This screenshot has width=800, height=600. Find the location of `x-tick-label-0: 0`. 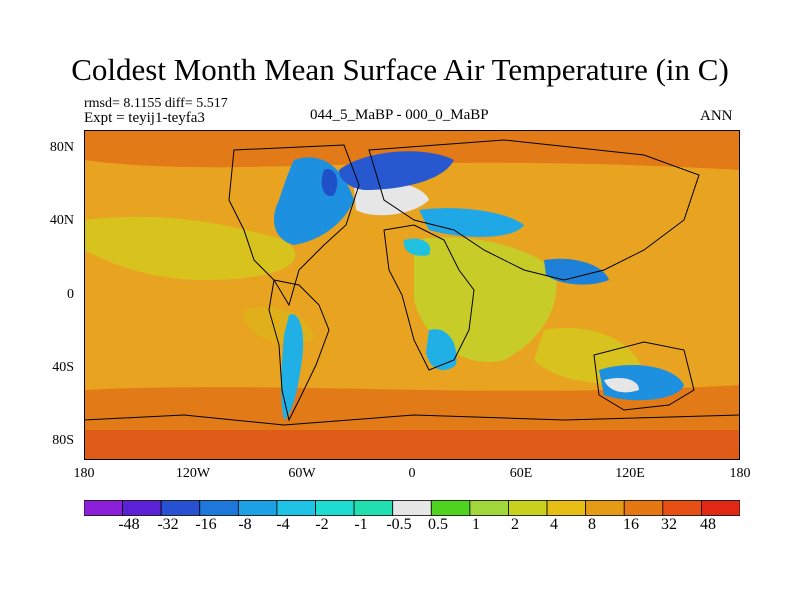

x-tick-label-0: 0 is located at coordinates (412, 473).